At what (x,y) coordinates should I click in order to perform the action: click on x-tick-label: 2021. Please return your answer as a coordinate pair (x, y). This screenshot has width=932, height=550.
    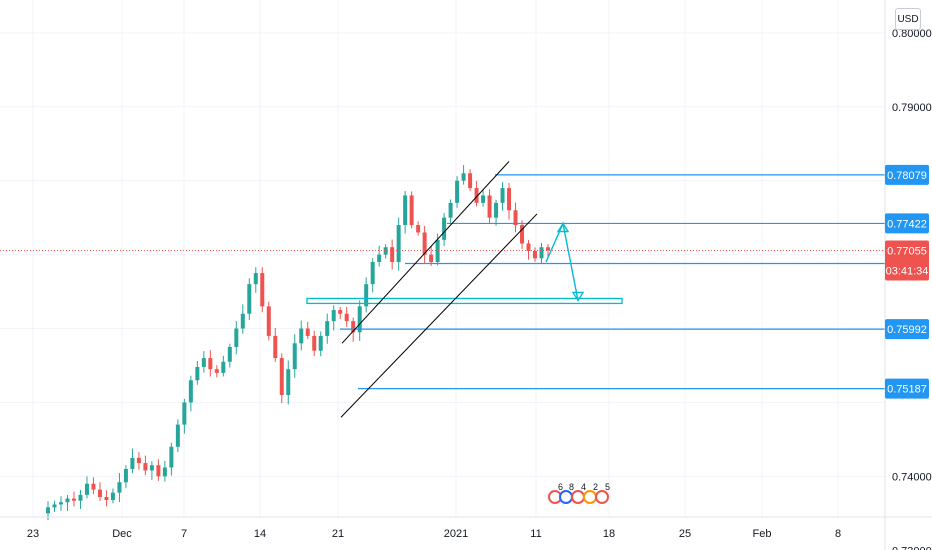
    Looking at the image, I should click on (456, 534).